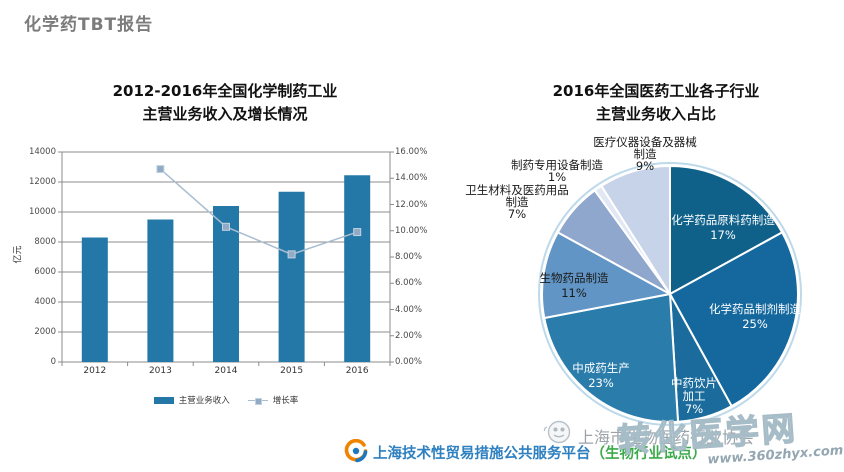 This screenshot has height=472, width=844. Describe the element at coordinates (258, 212) in the screenshot. I see `growth-line-path` at that location.